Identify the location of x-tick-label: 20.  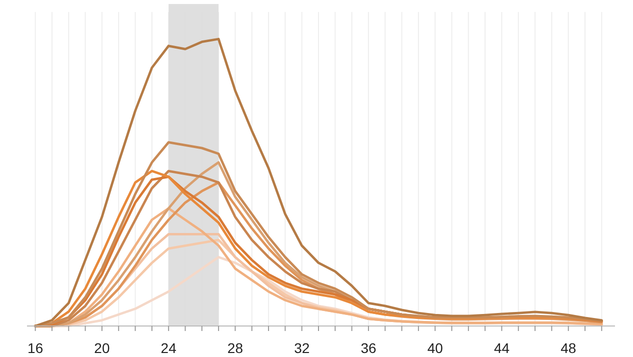
(102, 348).